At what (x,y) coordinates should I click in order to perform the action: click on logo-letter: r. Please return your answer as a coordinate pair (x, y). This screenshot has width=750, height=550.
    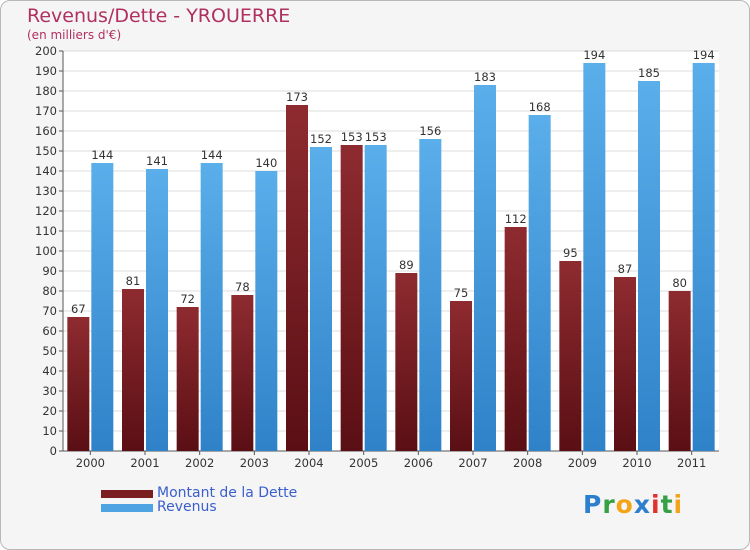
    Looking at the image, I should click on (609, 504).